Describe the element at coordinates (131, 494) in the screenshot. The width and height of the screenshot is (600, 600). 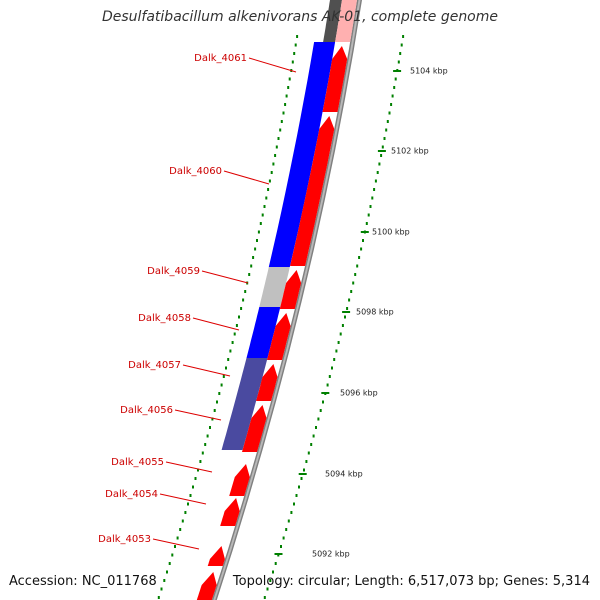
I see `gene-label: Dalk_4054` at that location.